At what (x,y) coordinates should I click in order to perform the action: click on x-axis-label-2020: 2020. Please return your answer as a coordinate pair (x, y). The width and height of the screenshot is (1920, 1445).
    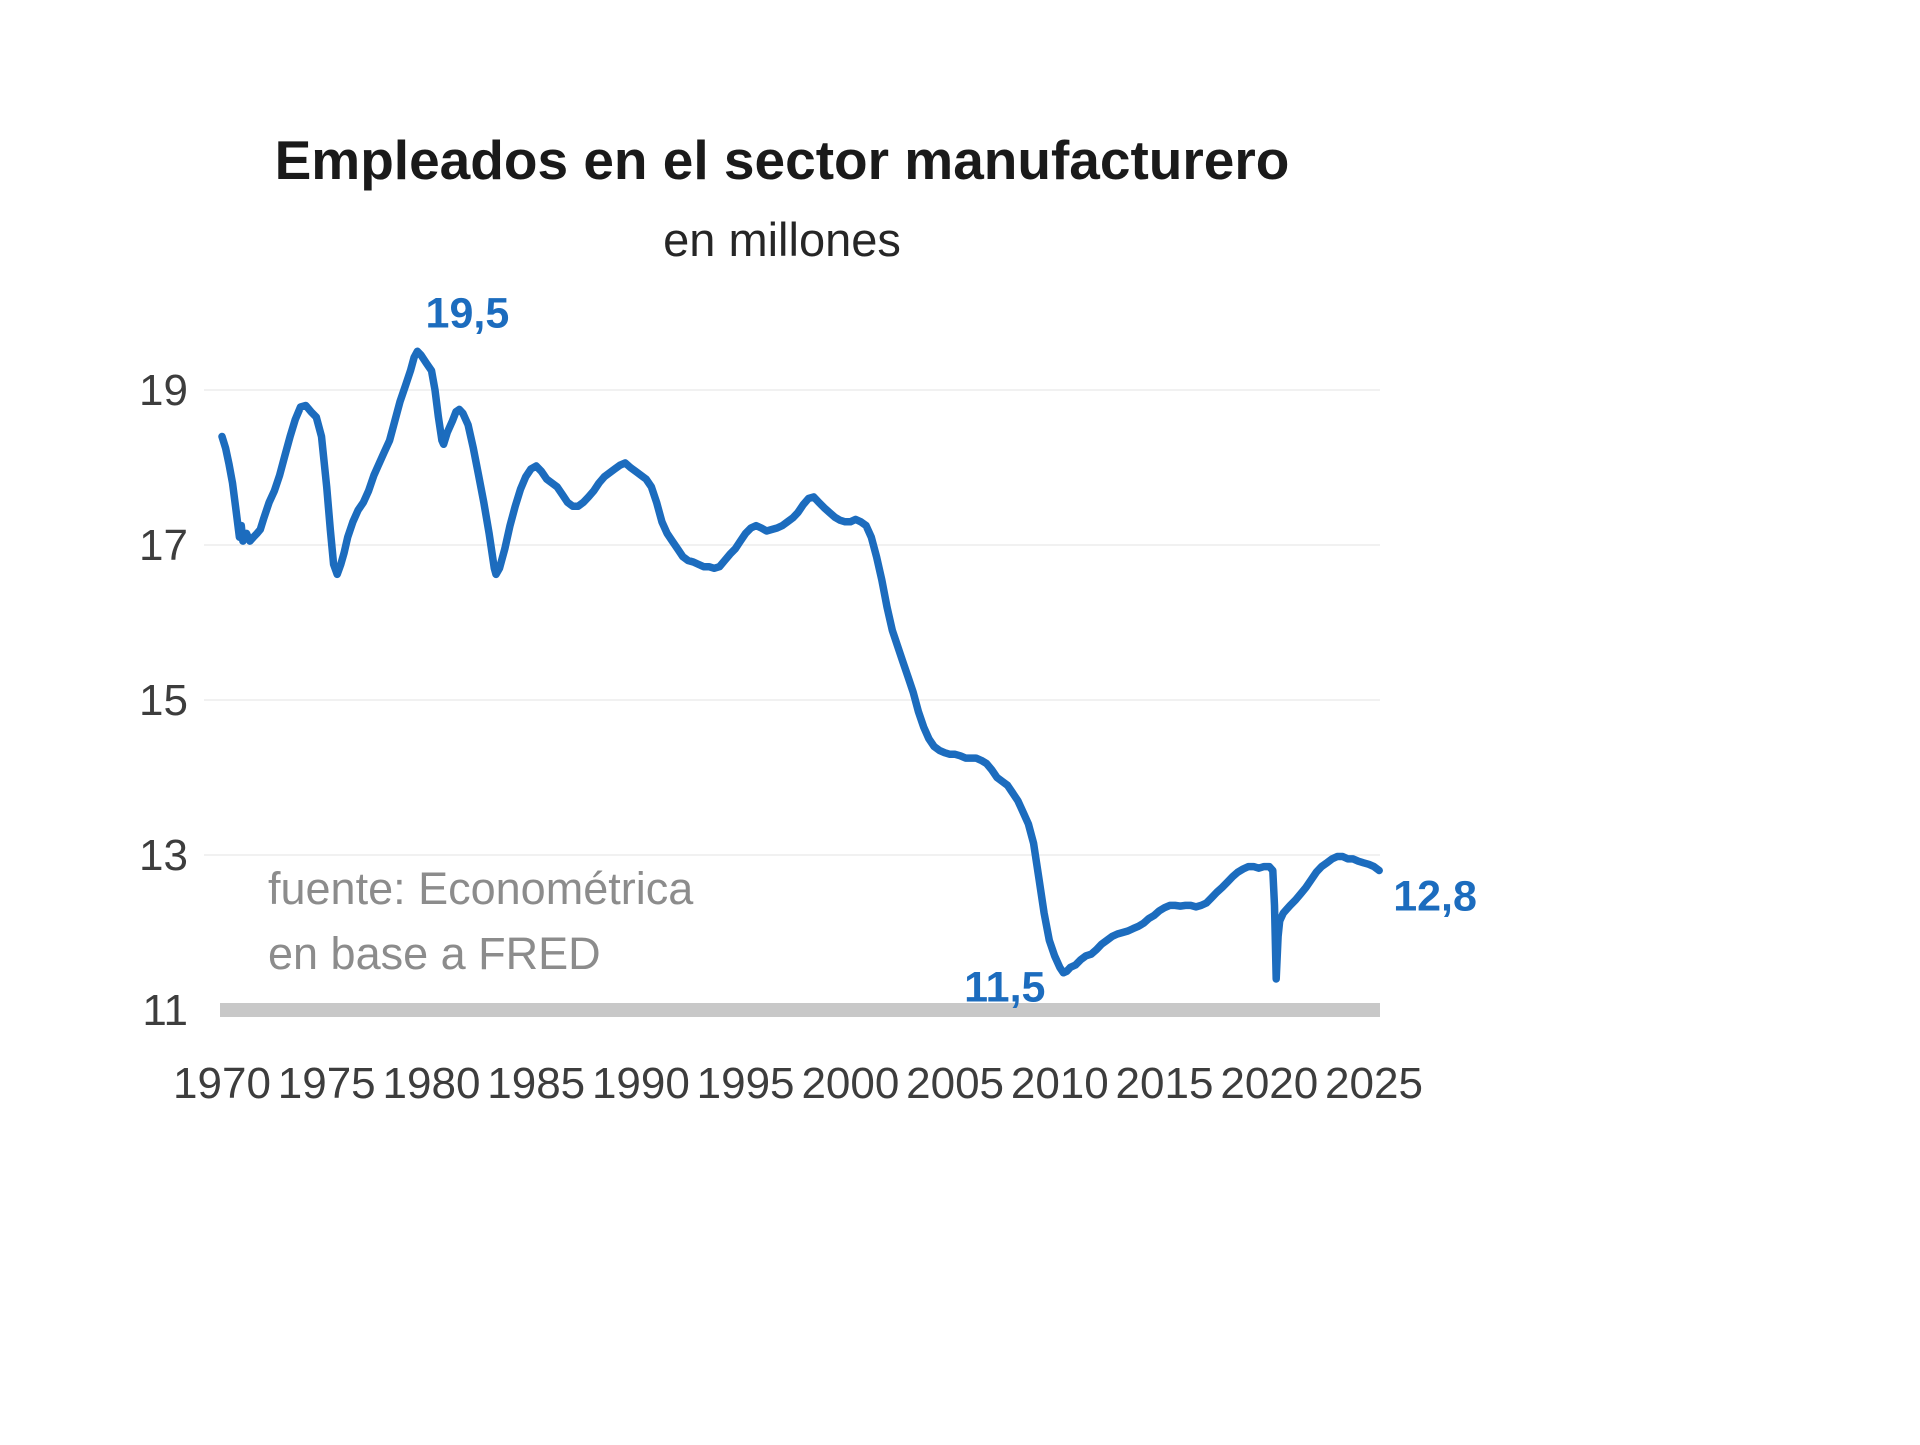
    Looking at the image, I should click on (1269, 1083).